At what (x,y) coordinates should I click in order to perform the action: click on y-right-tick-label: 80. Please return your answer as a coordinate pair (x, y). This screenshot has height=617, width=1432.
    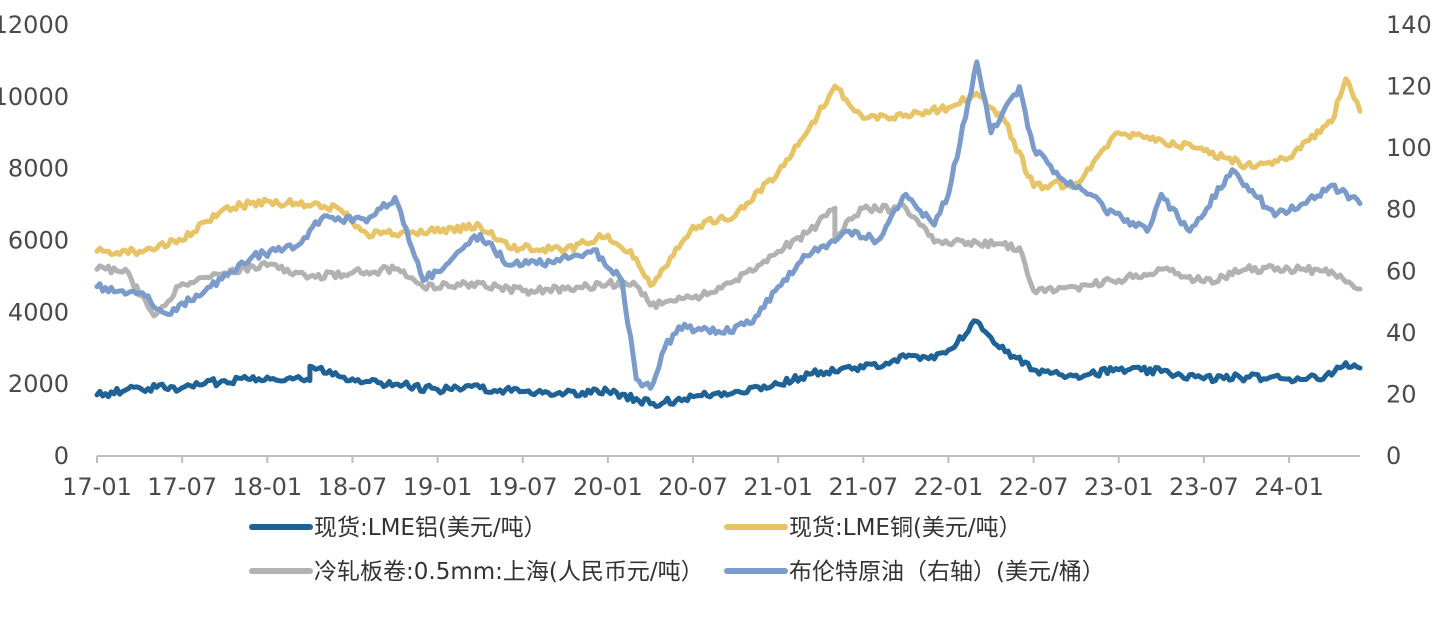
    Looking at the image, I should click on (1401, 210).